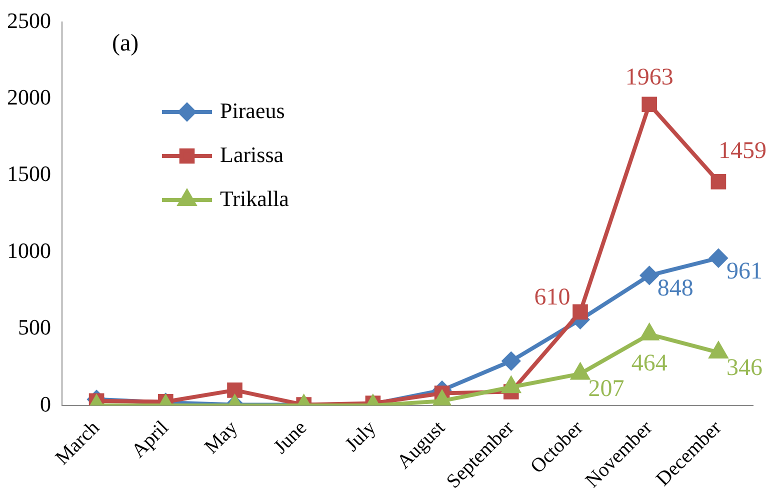 Image resolution: width=773 pixels, height=497 pixels. I want to click on data-label: 207, so click(606, 389).